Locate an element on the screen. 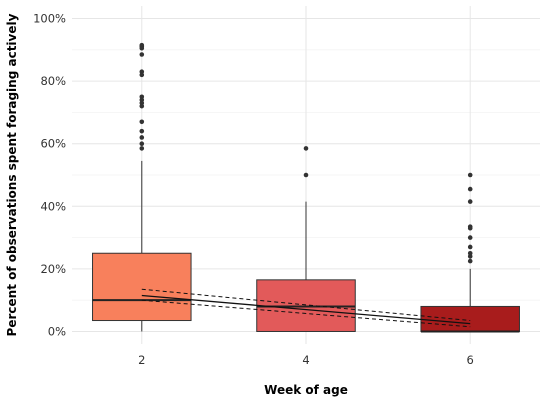  trend-fit is located at coordinates (306, 309).